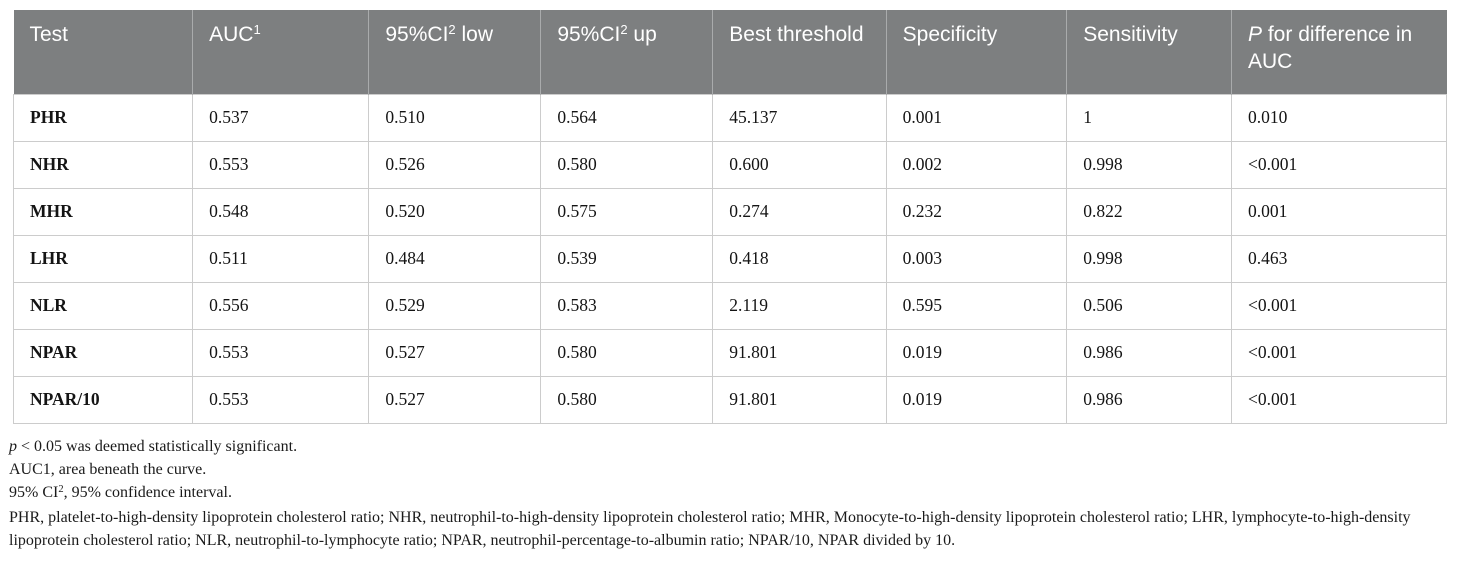  What do you see at coordinates (799, 117) in the screenshot?
I see `cell-best_threshold: 45.137` at bounding box center [799, 117].